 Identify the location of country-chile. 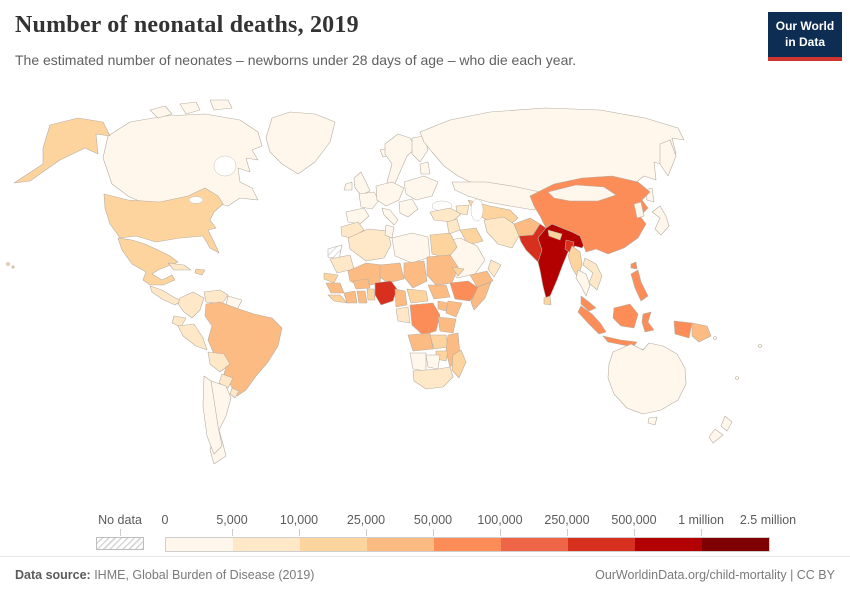
(212, 415).